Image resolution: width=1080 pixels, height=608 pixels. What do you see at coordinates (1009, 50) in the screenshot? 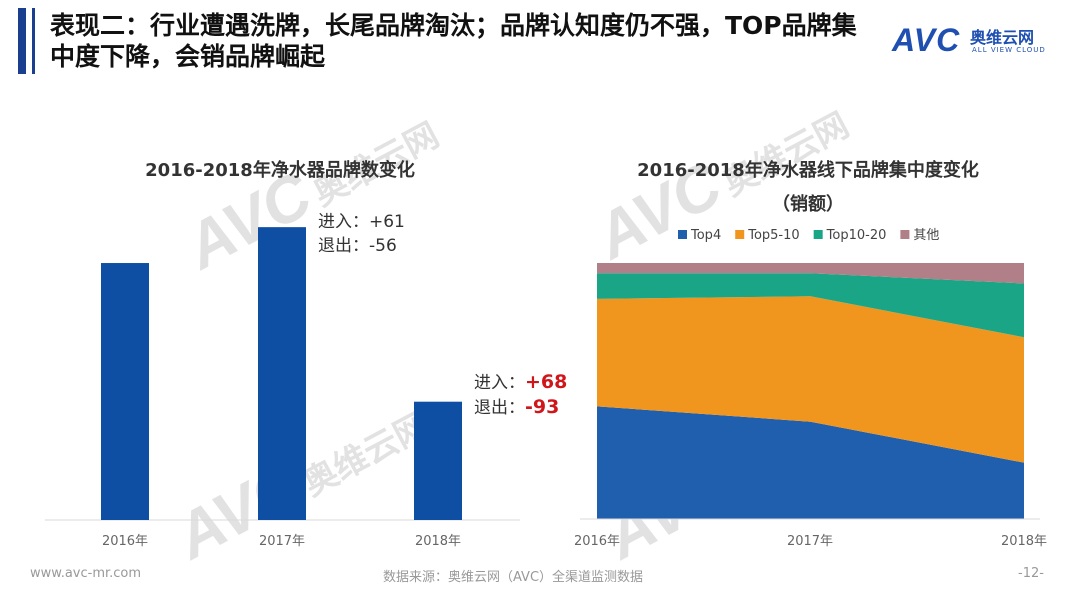
I see `logo-english: ALL VIEW CLOUD` at bounding box center [1009, 50].